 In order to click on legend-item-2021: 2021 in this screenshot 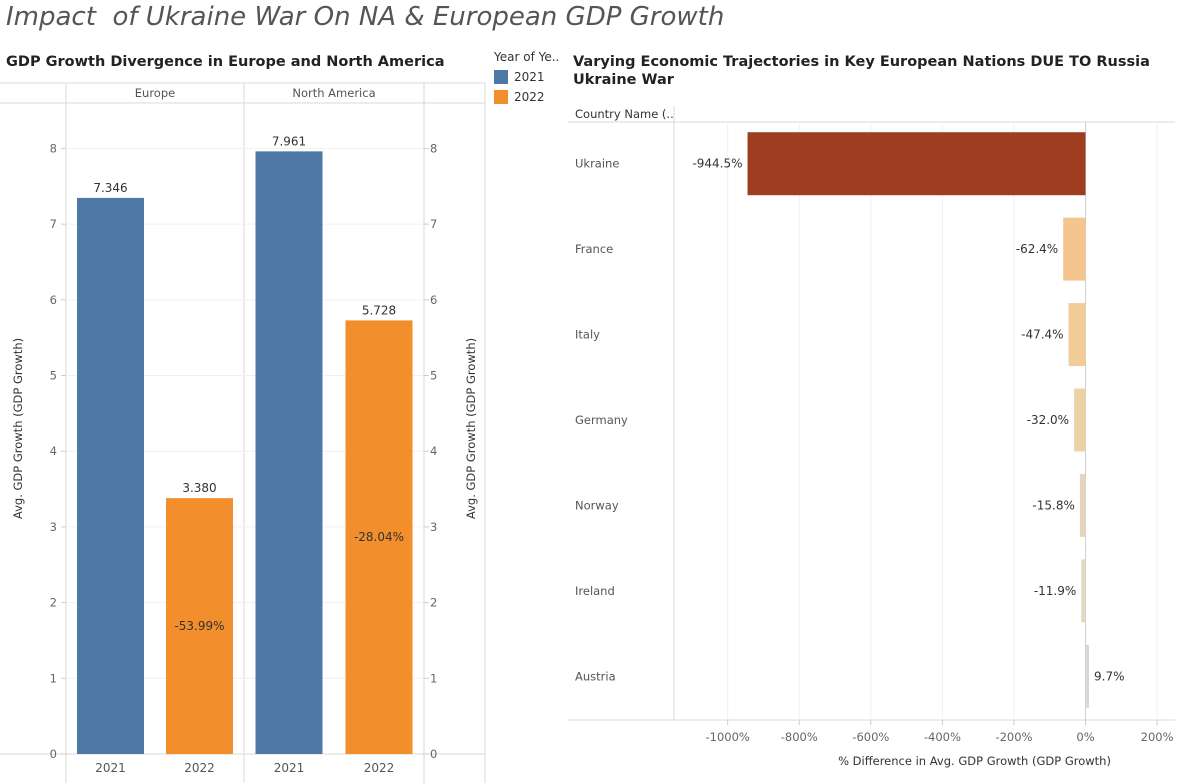, I will do `click(526, 77)`.